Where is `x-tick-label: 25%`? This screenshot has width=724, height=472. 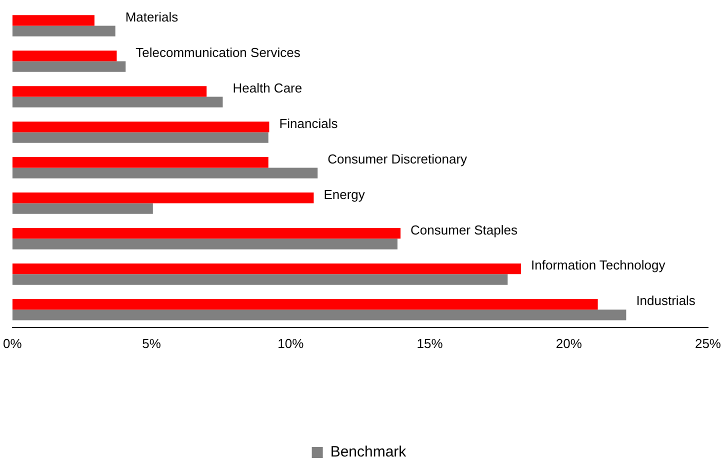 x-tick-label: 25% is located at coordinates (708, 343).